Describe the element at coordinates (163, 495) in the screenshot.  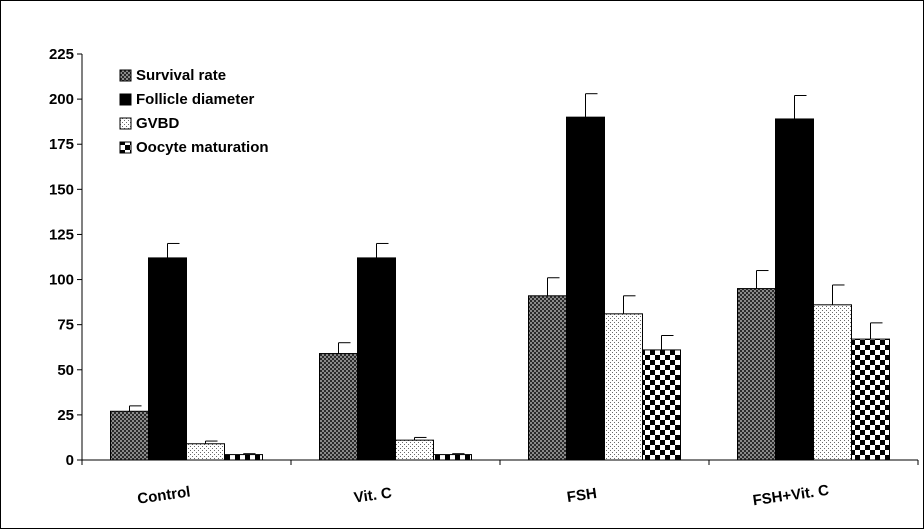
I see `x-category-label: Control` at that location.